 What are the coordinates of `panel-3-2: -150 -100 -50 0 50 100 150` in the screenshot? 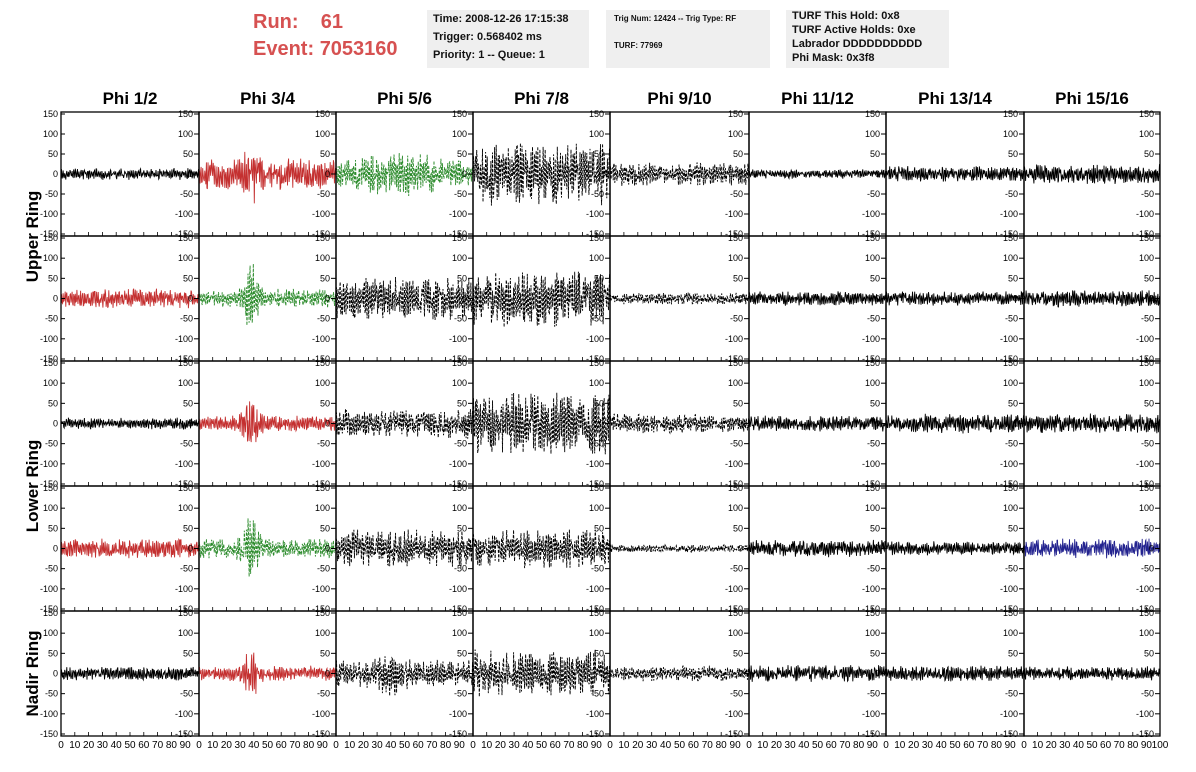 It's located at (267, 423).